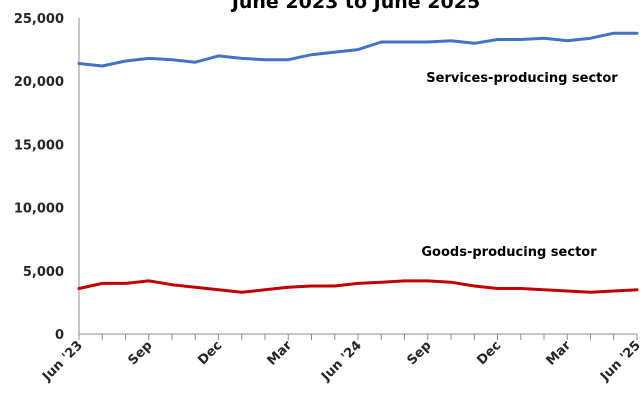  I want to click on series-label-goods: Goods-producing sector, so click(509, 252).